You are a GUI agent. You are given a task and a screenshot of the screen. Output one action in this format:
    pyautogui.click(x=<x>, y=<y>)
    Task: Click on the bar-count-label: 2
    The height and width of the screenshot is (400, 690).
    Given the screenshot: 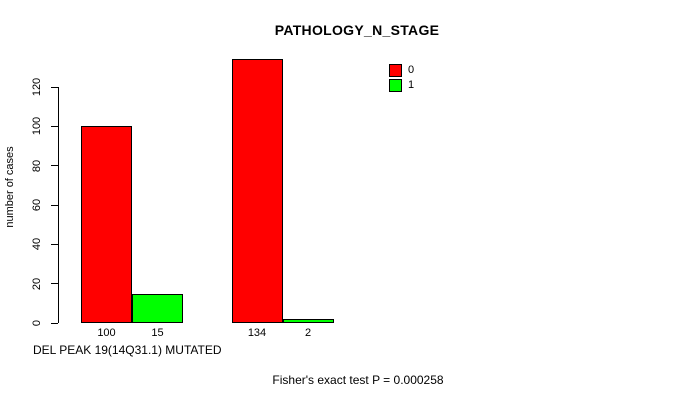 What is the action you would take?
    pyautogui.click(x=308, y=333)
    